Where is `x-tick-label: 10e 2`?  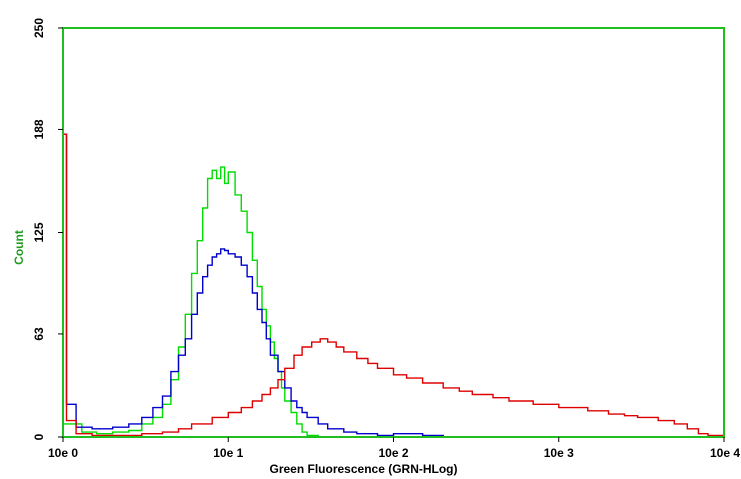 x-tick-label: 10e 2 is located at coordinates (393, 453).